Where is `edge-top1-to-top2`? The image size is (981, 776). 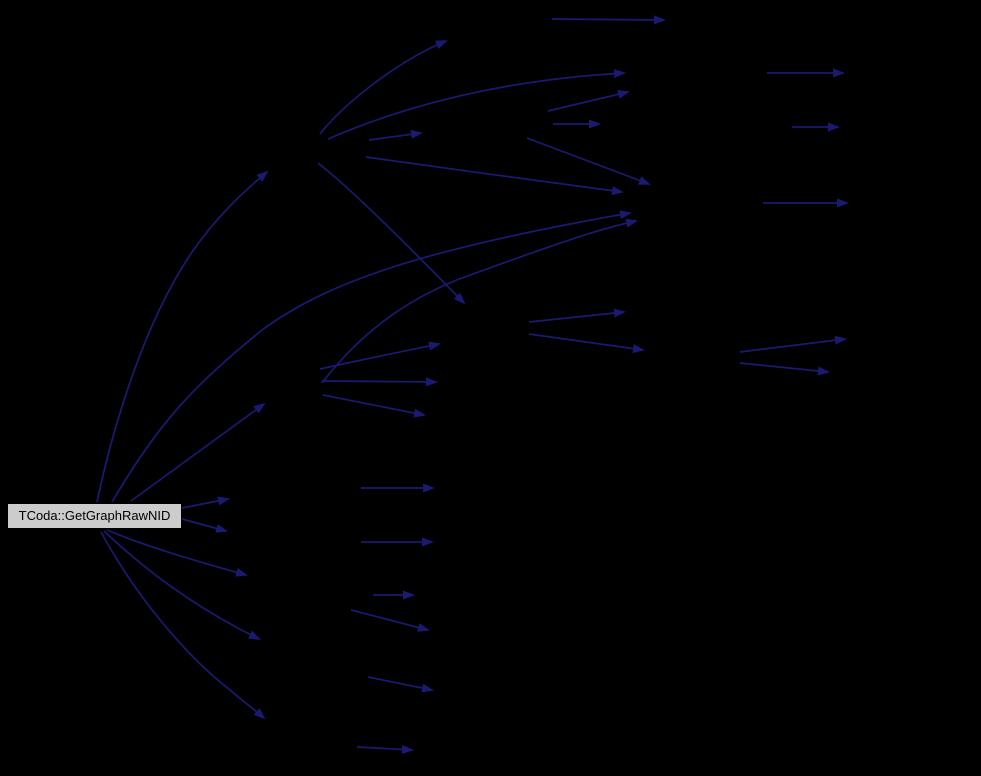 edge-top1-to-top2 is located at coordinates (608, 20).